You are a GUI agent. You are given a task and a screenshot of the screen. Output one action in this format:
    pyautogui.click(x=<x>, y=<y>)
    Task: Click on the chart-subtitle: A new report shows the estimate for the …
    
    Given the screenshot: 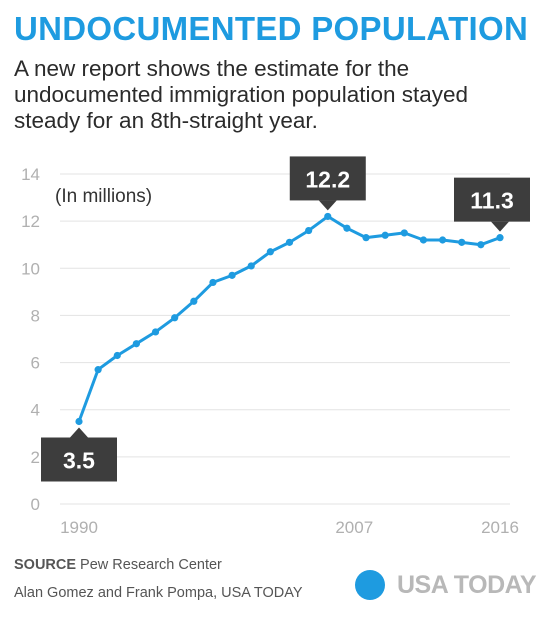 What is the action you would take?
    pyautogui.click(x=241, y=94)
    